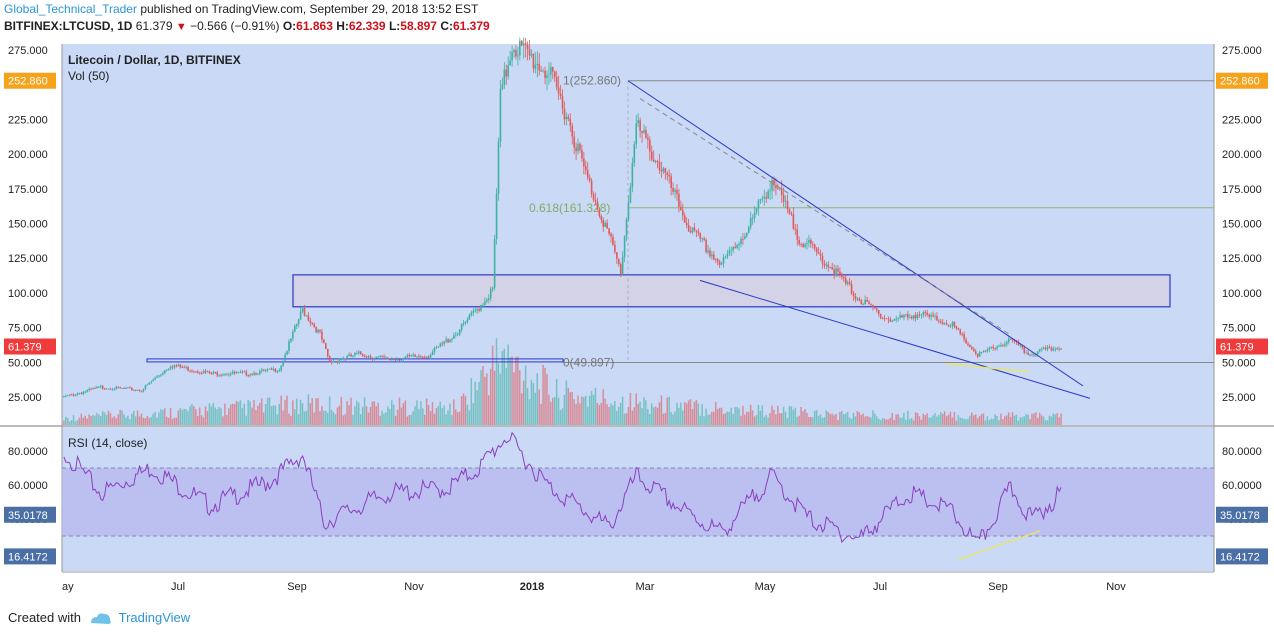 This screenshot has height=636, width=1274. What do you see at coordinates (1242, 452) in the screenshot?
I see `rsi-tick-label-right: 80.0000` at bounding box center [1242, 452].